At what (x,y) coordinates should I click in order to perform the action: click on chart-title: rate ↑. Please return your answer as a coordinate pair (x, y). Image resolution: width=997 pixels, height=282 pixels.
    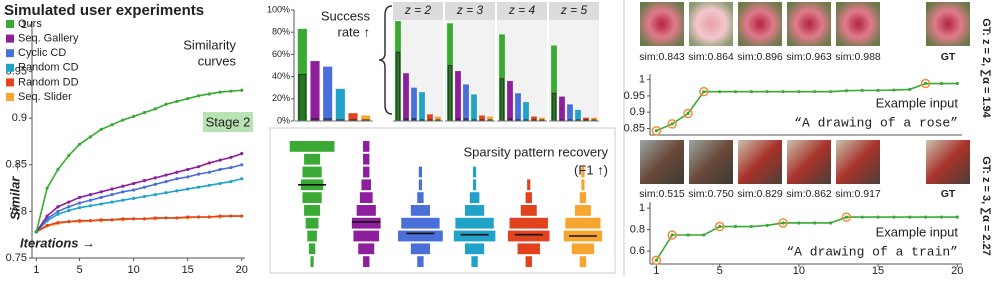
    Looking at the image, I should click on (353, 31).